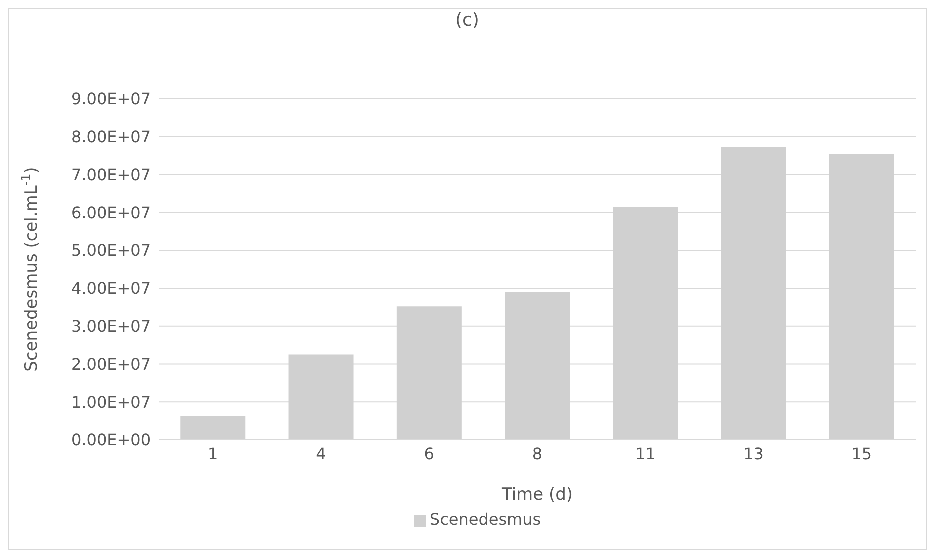  Describe the element at coordinates (111, 212) in the screenshot. I see `y-tick-label: 6.00E+07` at that location.